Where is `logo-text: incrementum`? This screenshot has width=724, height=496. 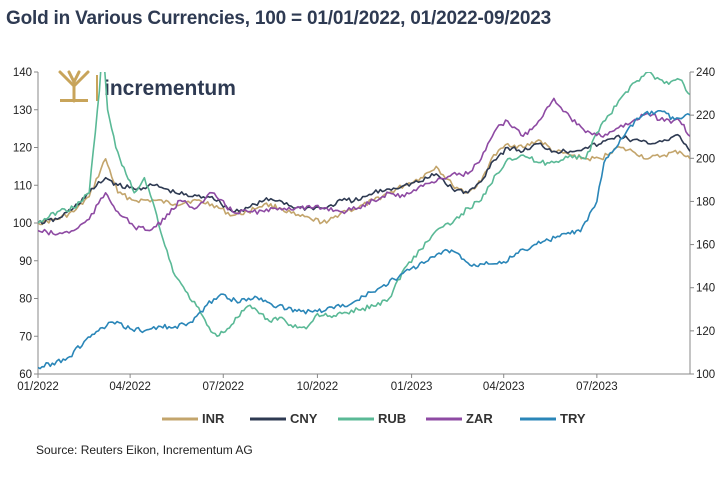 logo-text: incrementum is located at coordinates (170, 88).